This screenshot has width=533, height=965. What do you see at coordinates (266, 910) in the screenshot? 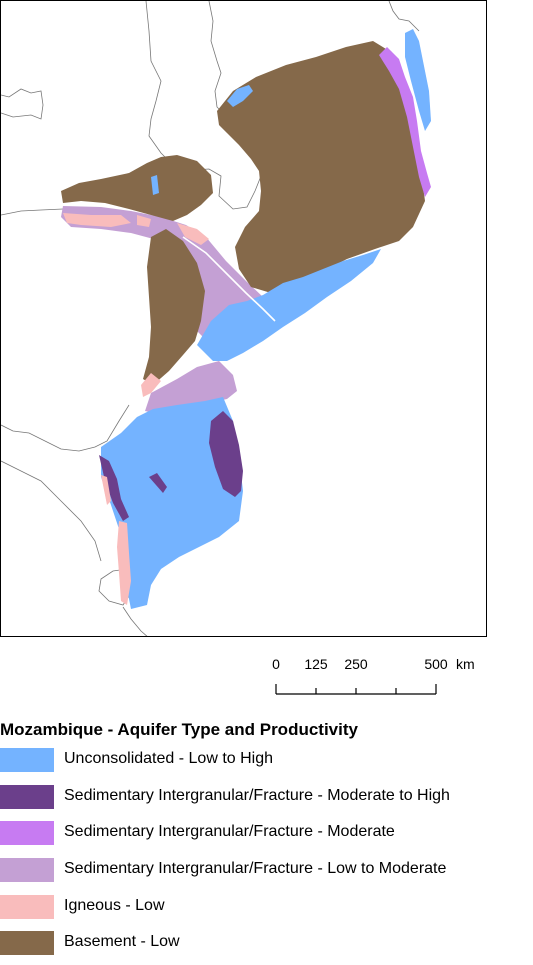
I see `legend-item-igneous-low: Igneous - Low` at bounding box center [266, 910].